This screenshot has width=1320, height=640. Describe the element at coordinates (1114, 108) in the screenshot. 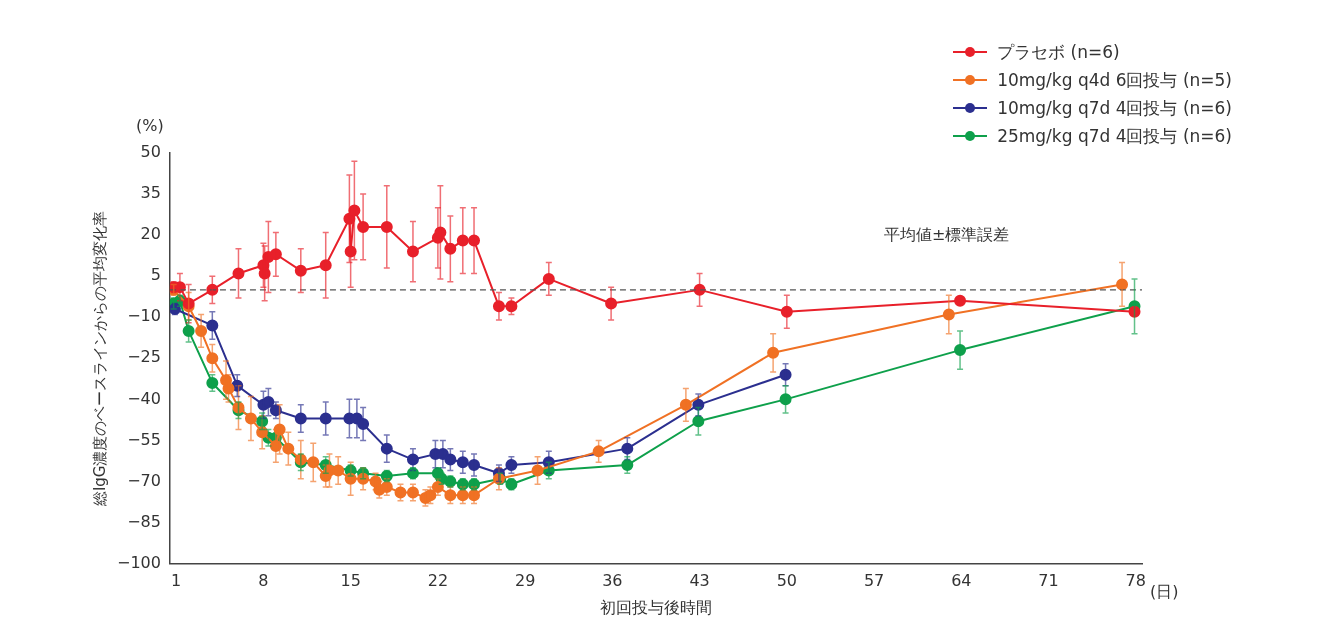

I see `legend-label: 10mg/kg q7d 4回投与 (n=6)` at that location.